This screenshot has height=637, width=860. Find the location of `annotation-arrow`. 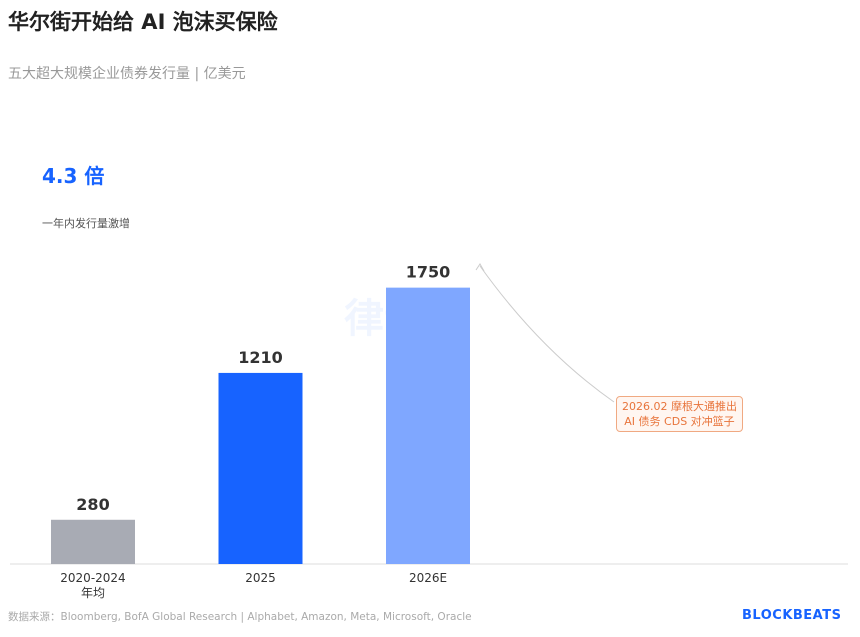

annotation-arrow is located at coordinates (547, 334).